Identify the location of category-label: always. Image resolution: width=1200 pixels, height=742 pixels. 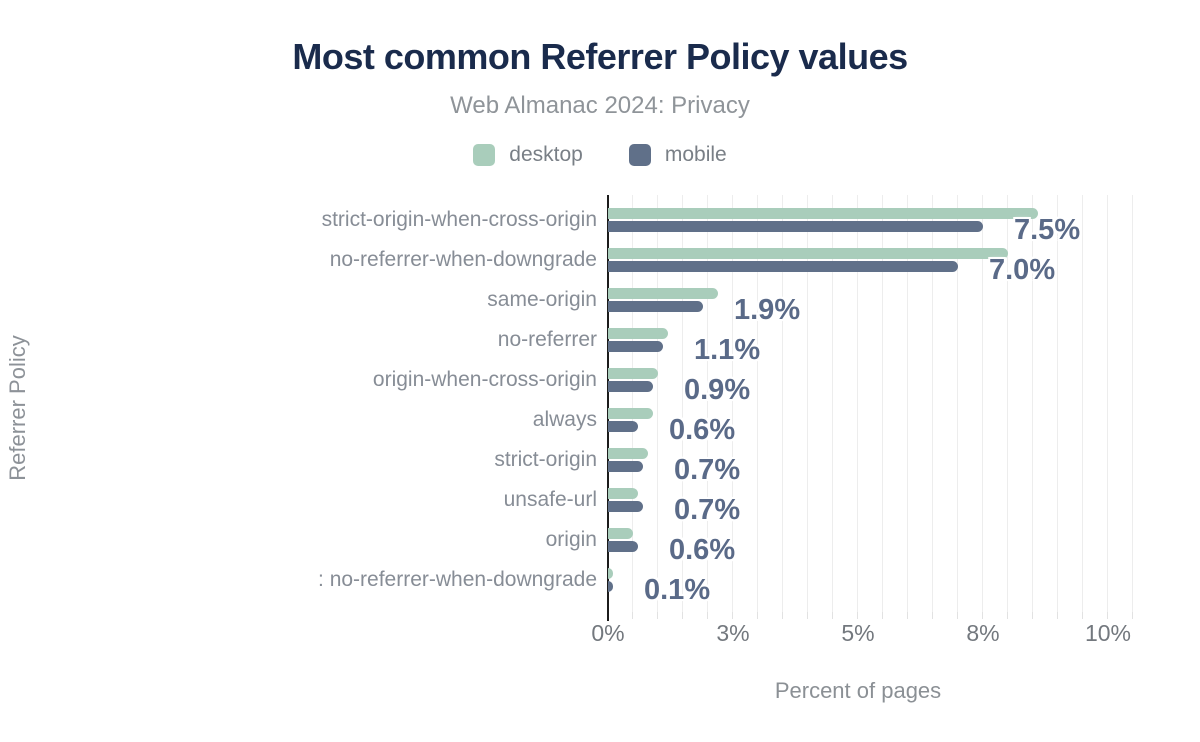
(564, 419).